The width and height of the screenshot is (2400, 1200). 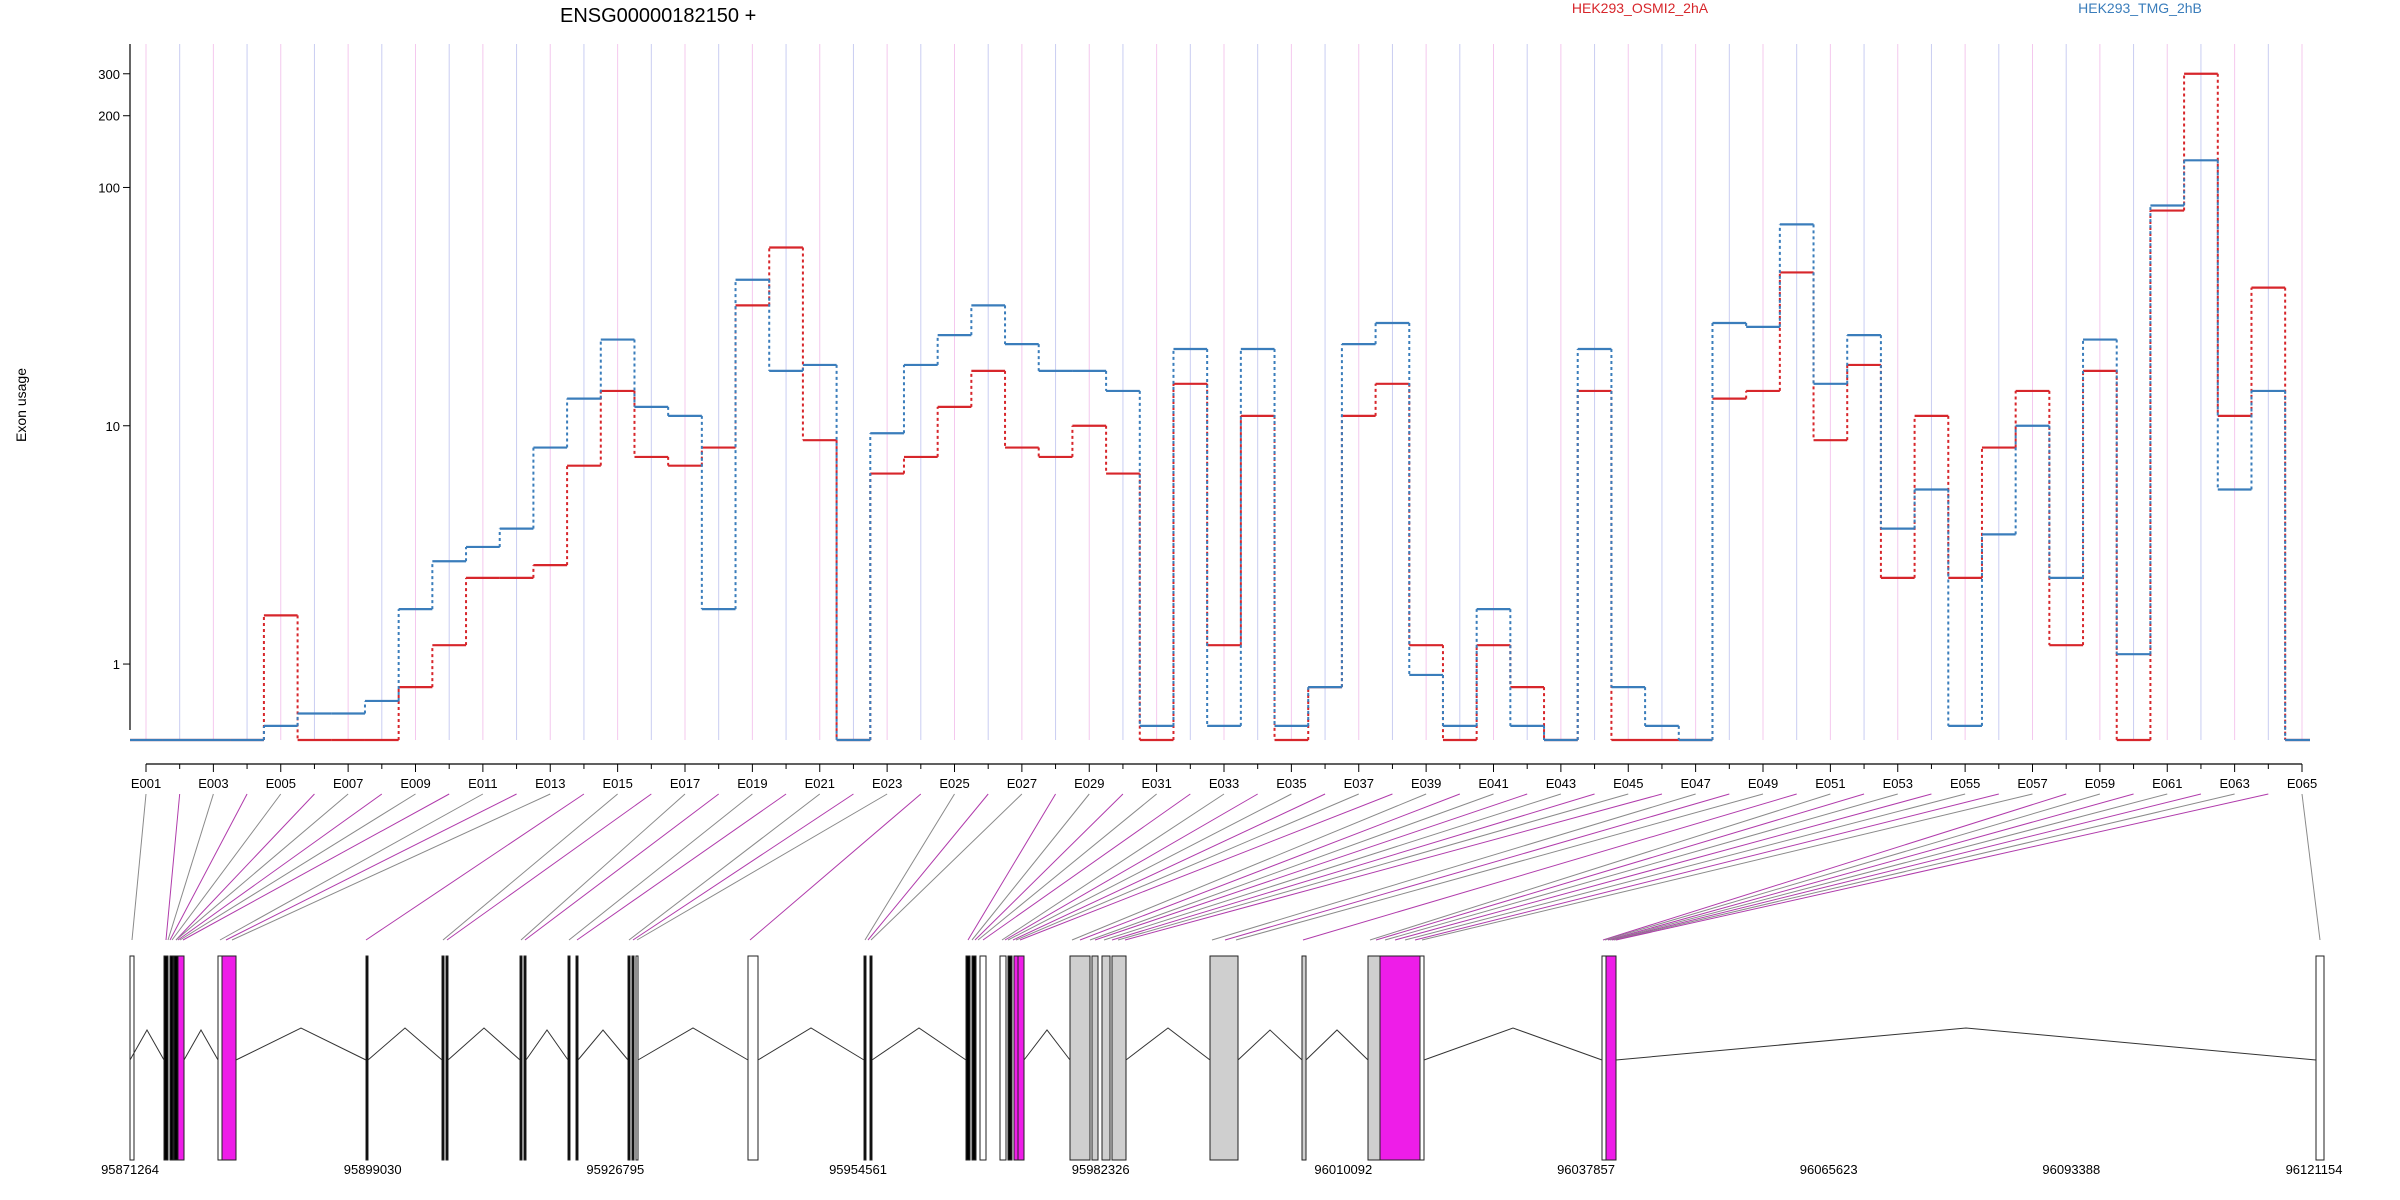 What do you see at coordinates (2100, 783) in the screenshot?
I see `x-tick-label: E059` at bounding box center [2100, 783].